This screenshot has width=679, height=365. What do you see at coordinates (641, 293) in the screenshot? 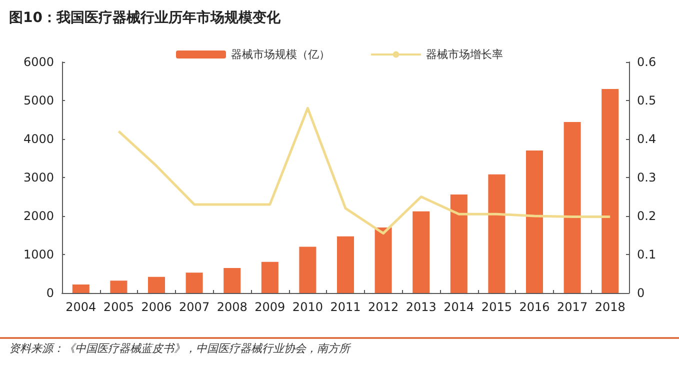
I see `y2-tick-label: 0` at bounding box center [641, 293].